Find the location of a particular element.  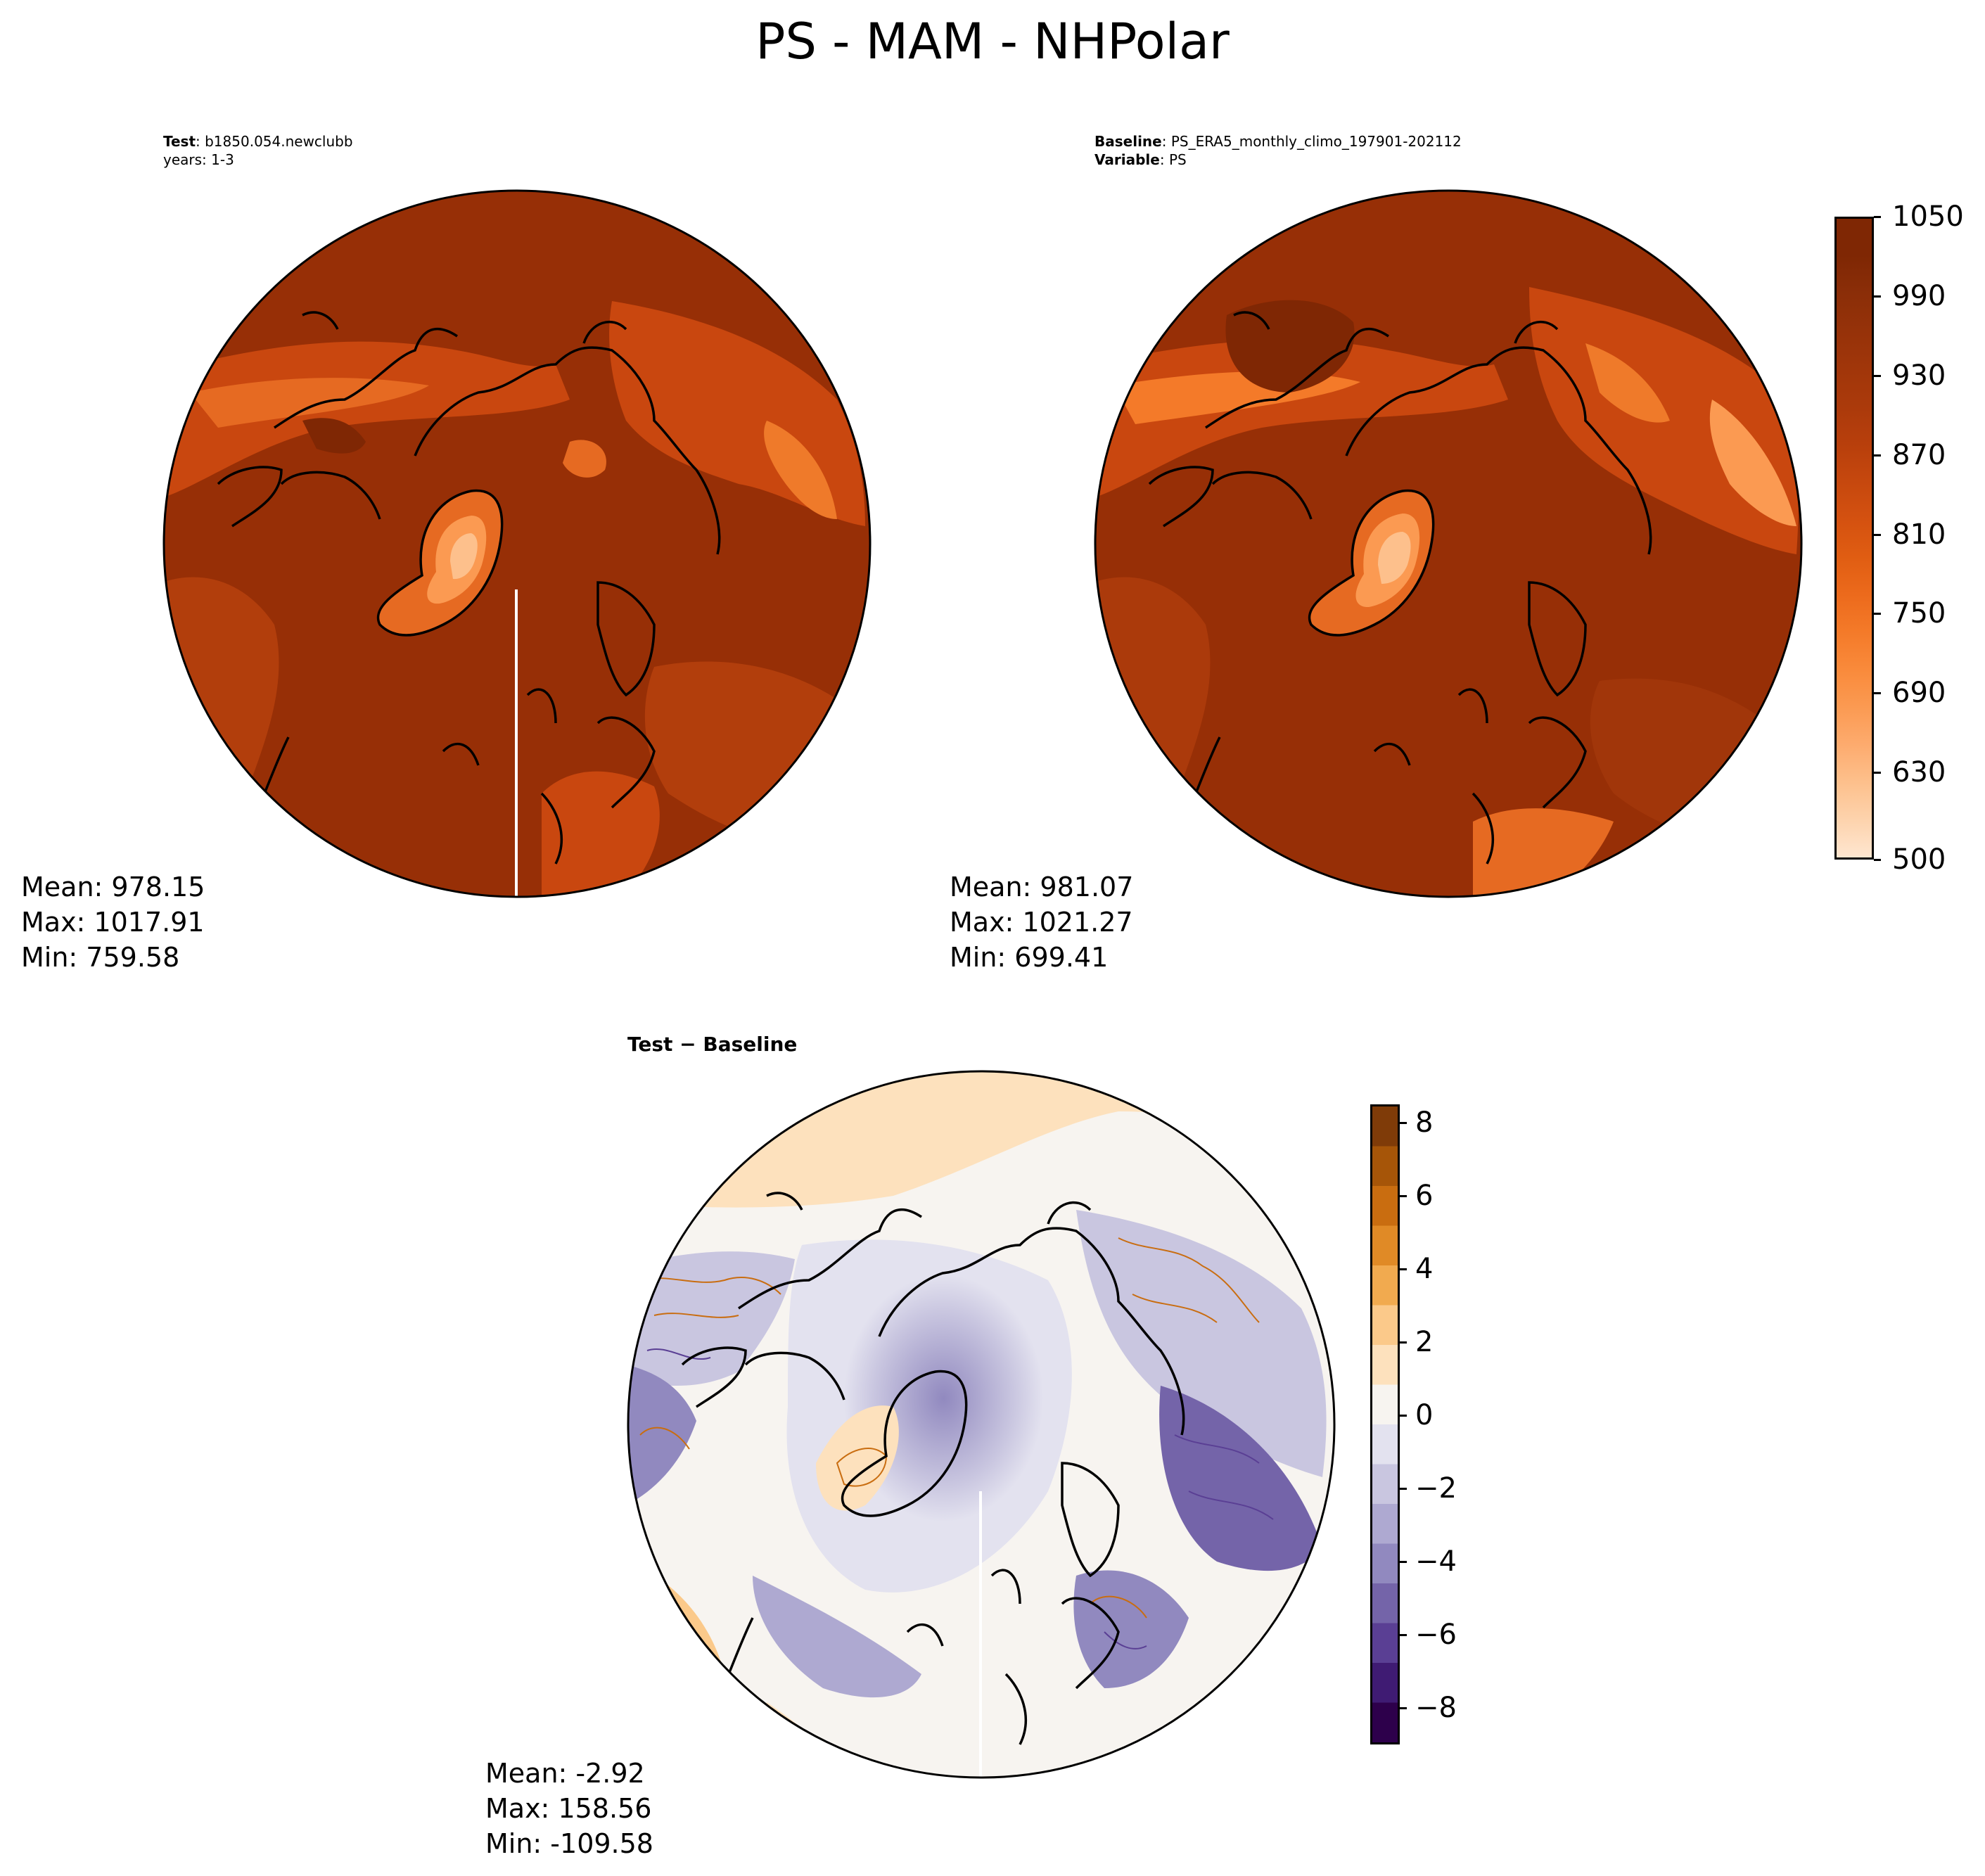

baseline-max: Max: 1021.27 is located at coordinates (1041, 922).